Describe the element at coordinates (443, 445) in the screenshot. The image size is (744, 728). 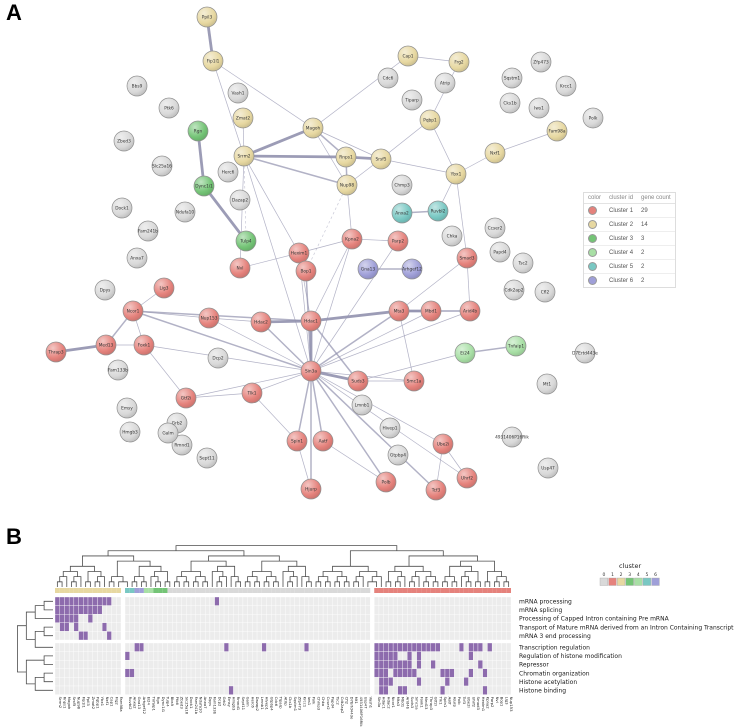
I see `gene-label: Ube2i` at that location.